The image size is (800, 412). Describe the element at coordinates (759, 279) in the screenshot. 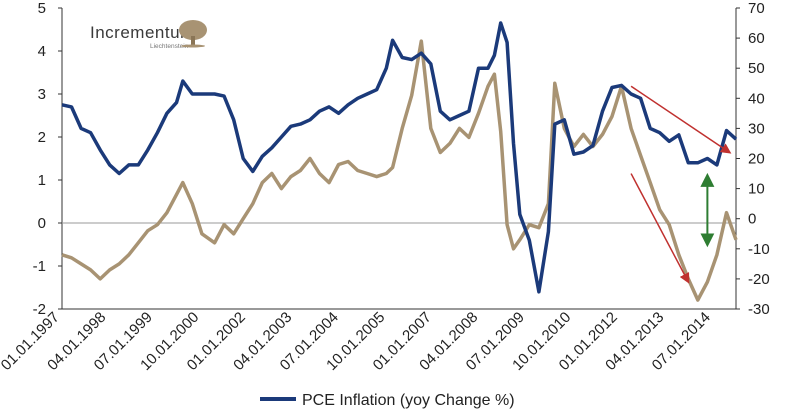

I see `right-tick-label: -20` at that location.